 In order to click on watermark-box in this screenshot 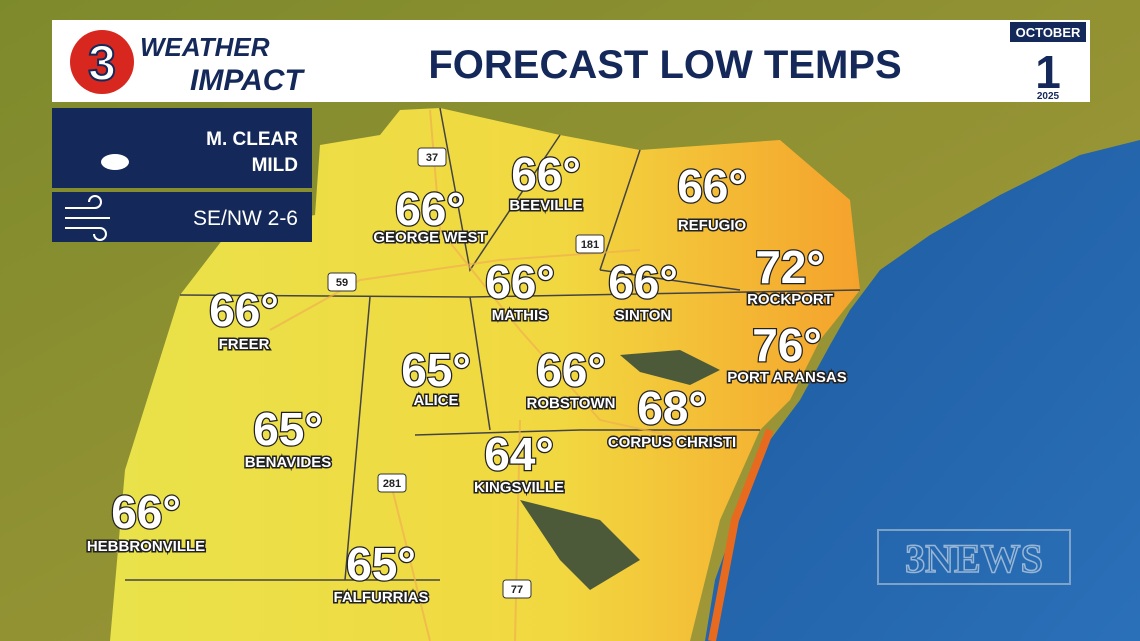, I will do `click(974, 557)`.